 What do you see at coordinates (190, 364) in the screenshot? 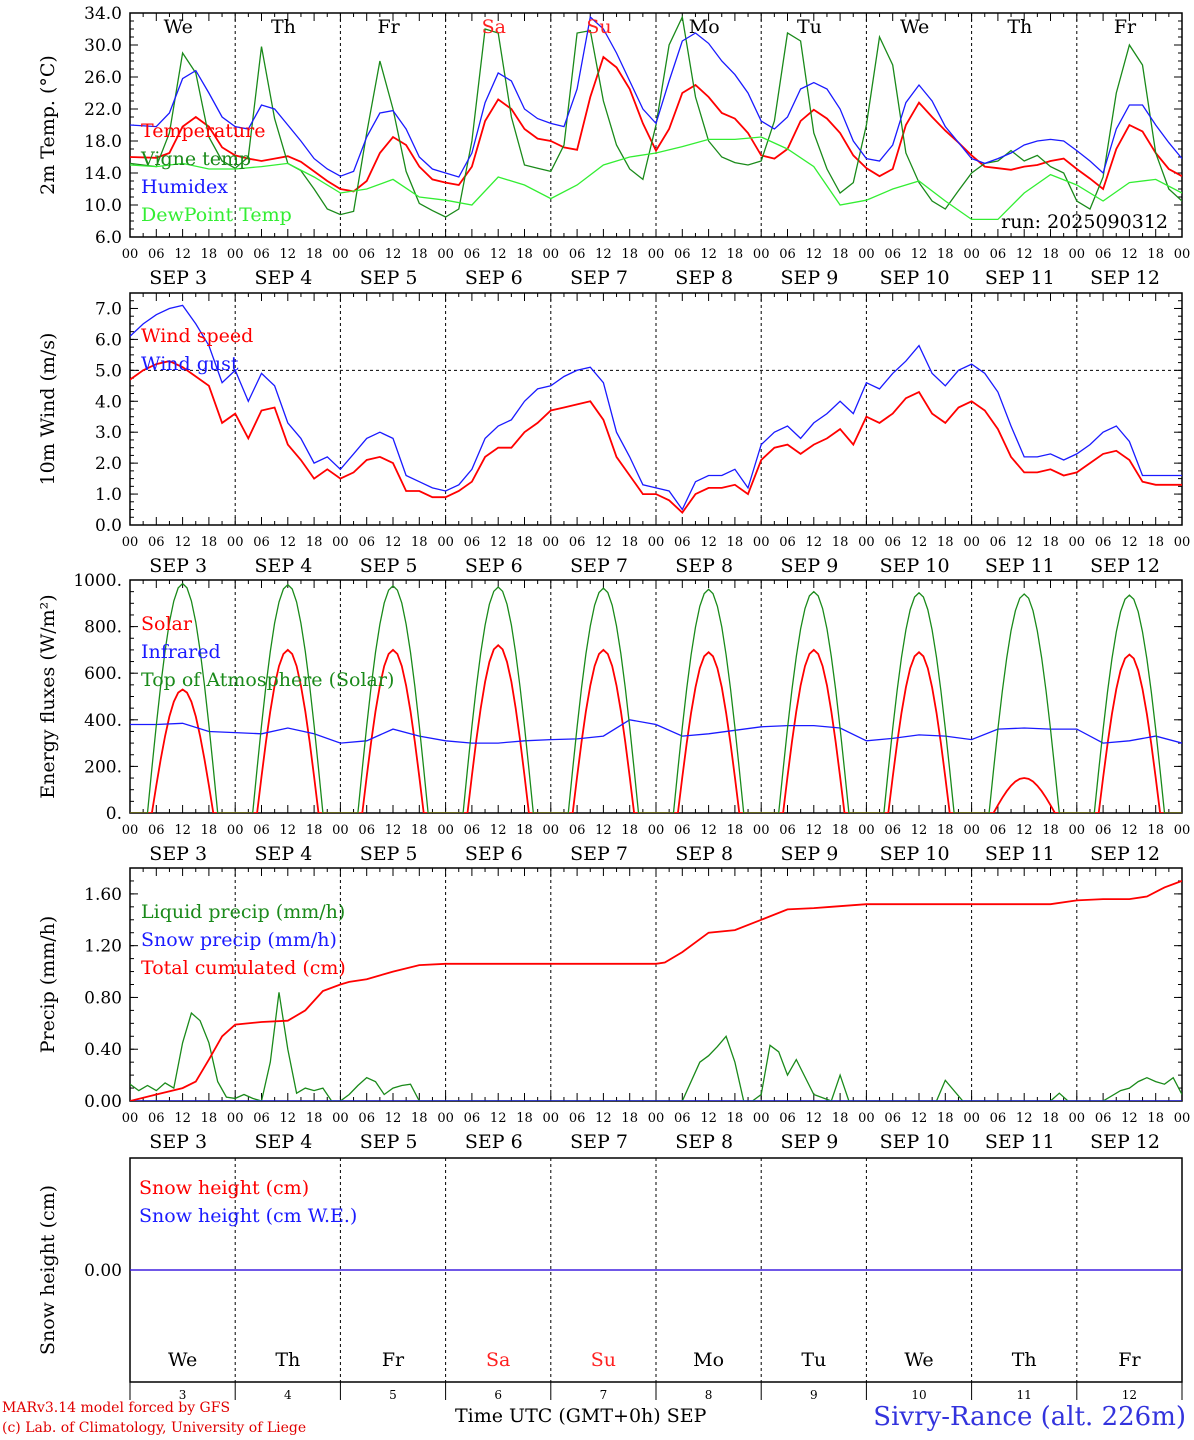
I see `legend-entry: Wind gust` at bounding box center [190, 364].